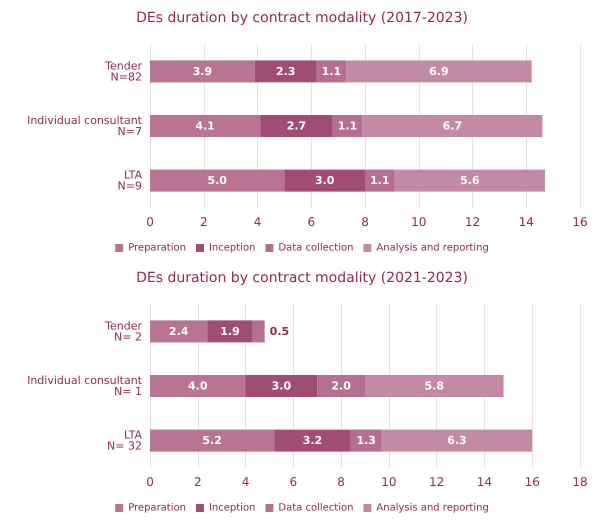 The height and width of the screenshot is (520, 604). Describe the element at coordinates (580, 482) in the screenshot. I see `x-tick-label: 18` at that location.